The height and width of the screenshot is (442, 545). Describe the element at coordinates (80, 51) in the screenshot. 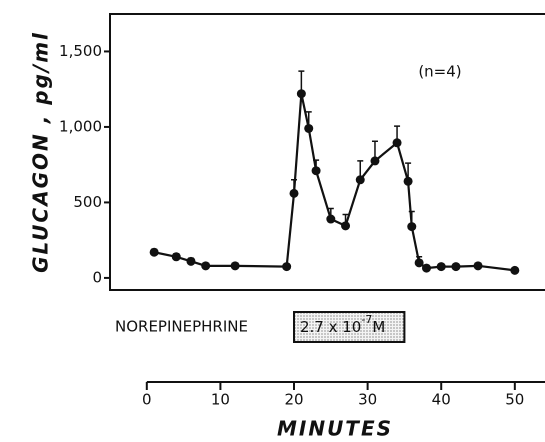

I see `y-tick-label: 1,500` at that location.